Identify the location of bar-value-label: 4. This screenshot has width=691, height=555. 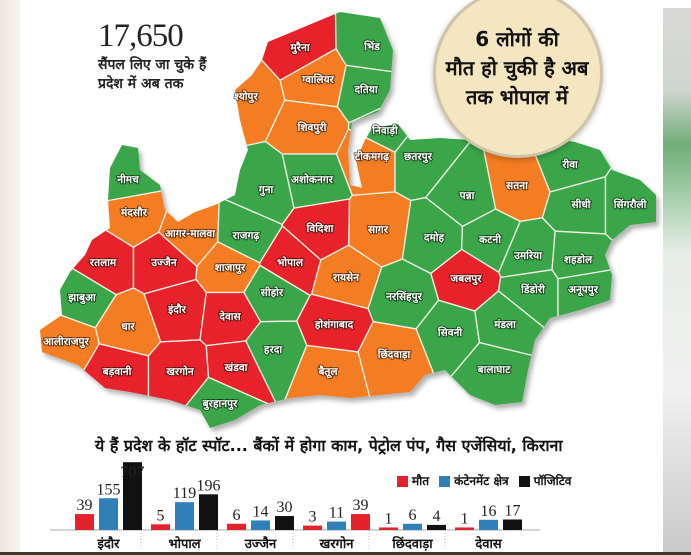
(437, 516).